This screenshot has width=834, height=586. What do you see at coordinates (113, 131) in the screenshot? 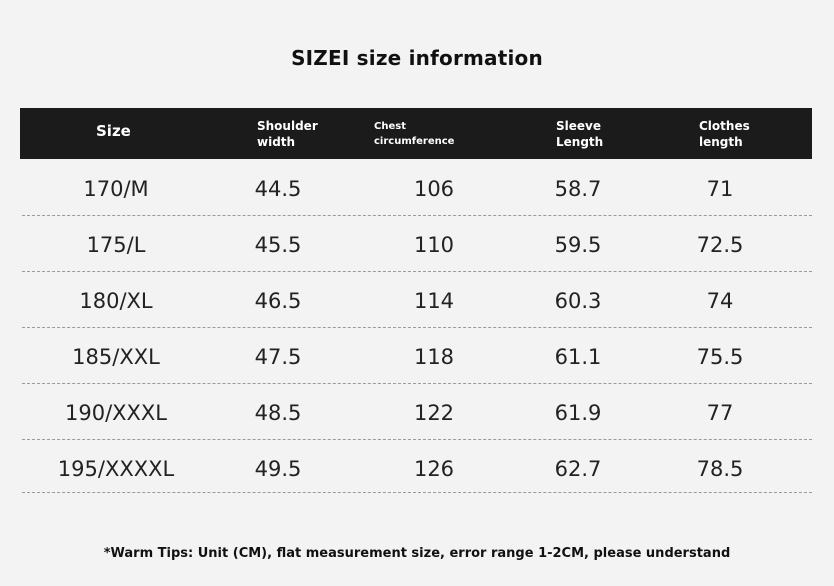
I see `header-size: Size` at bounding box center [113, 131].